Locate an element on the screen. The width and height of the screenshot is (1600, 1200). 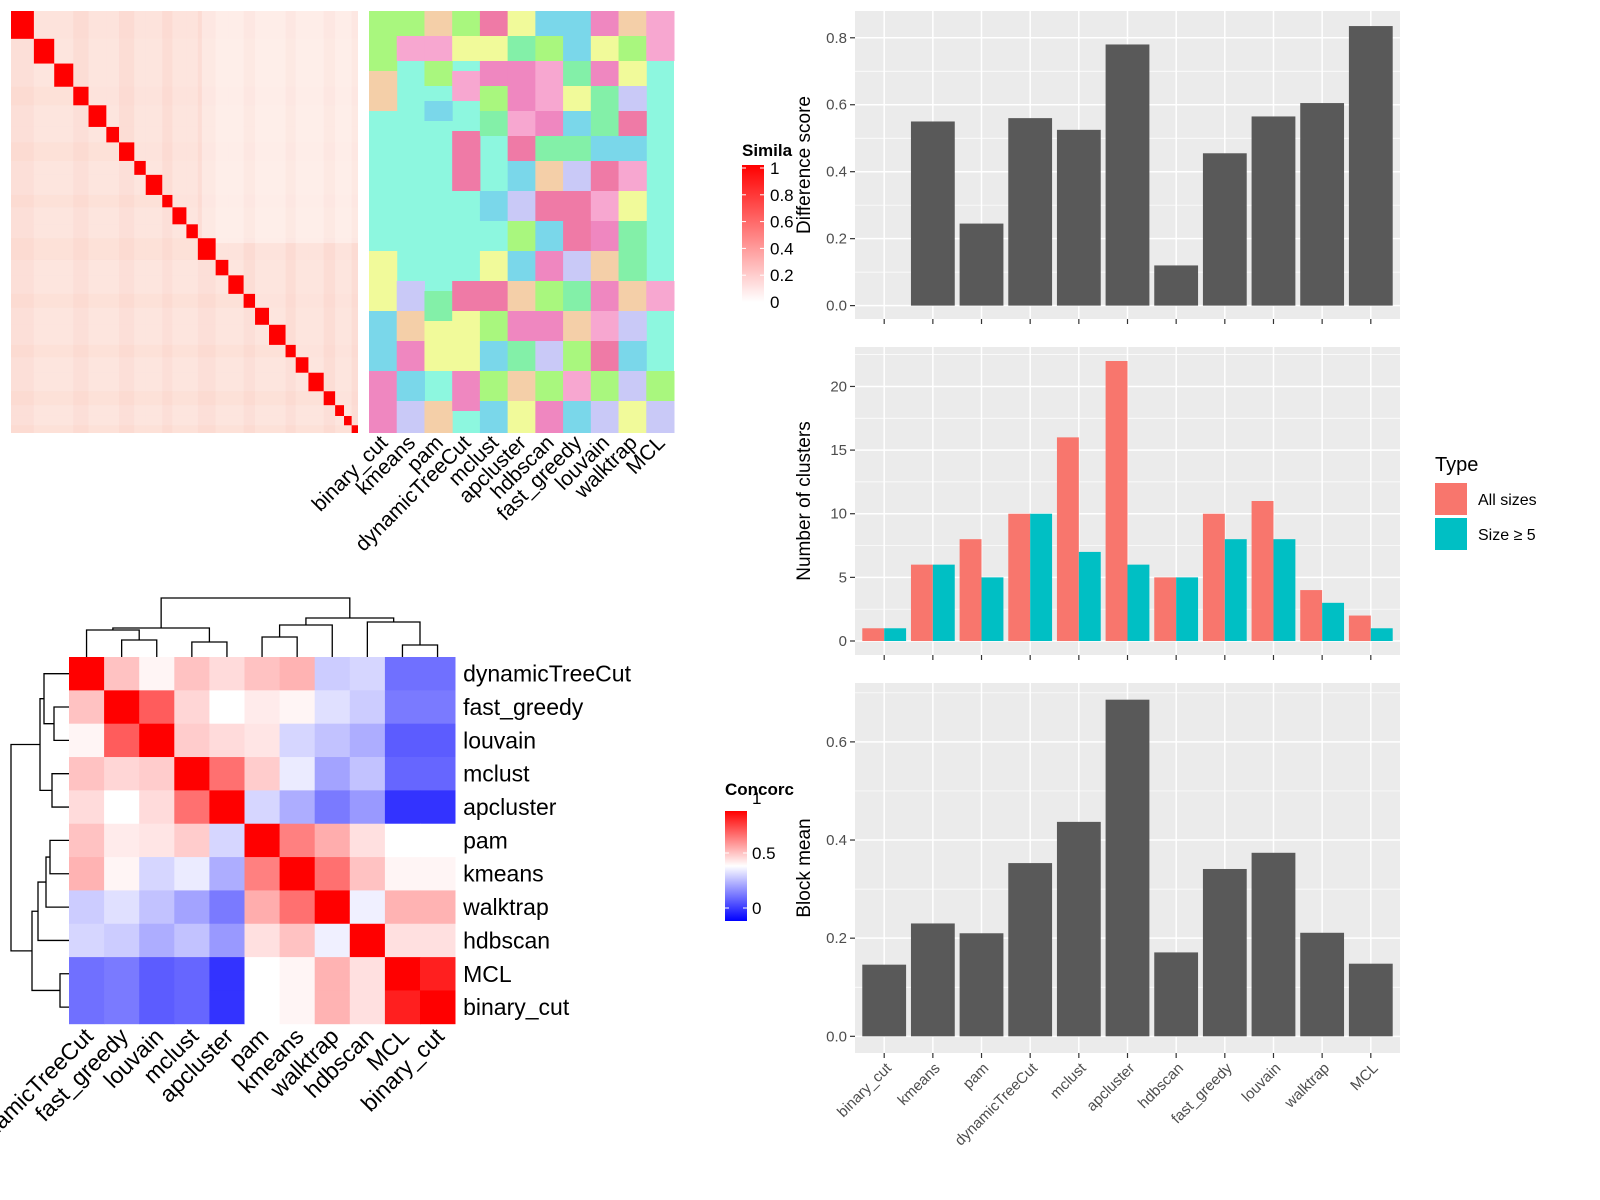
y-tick-label: 15 is located at coordinates (838, 450).